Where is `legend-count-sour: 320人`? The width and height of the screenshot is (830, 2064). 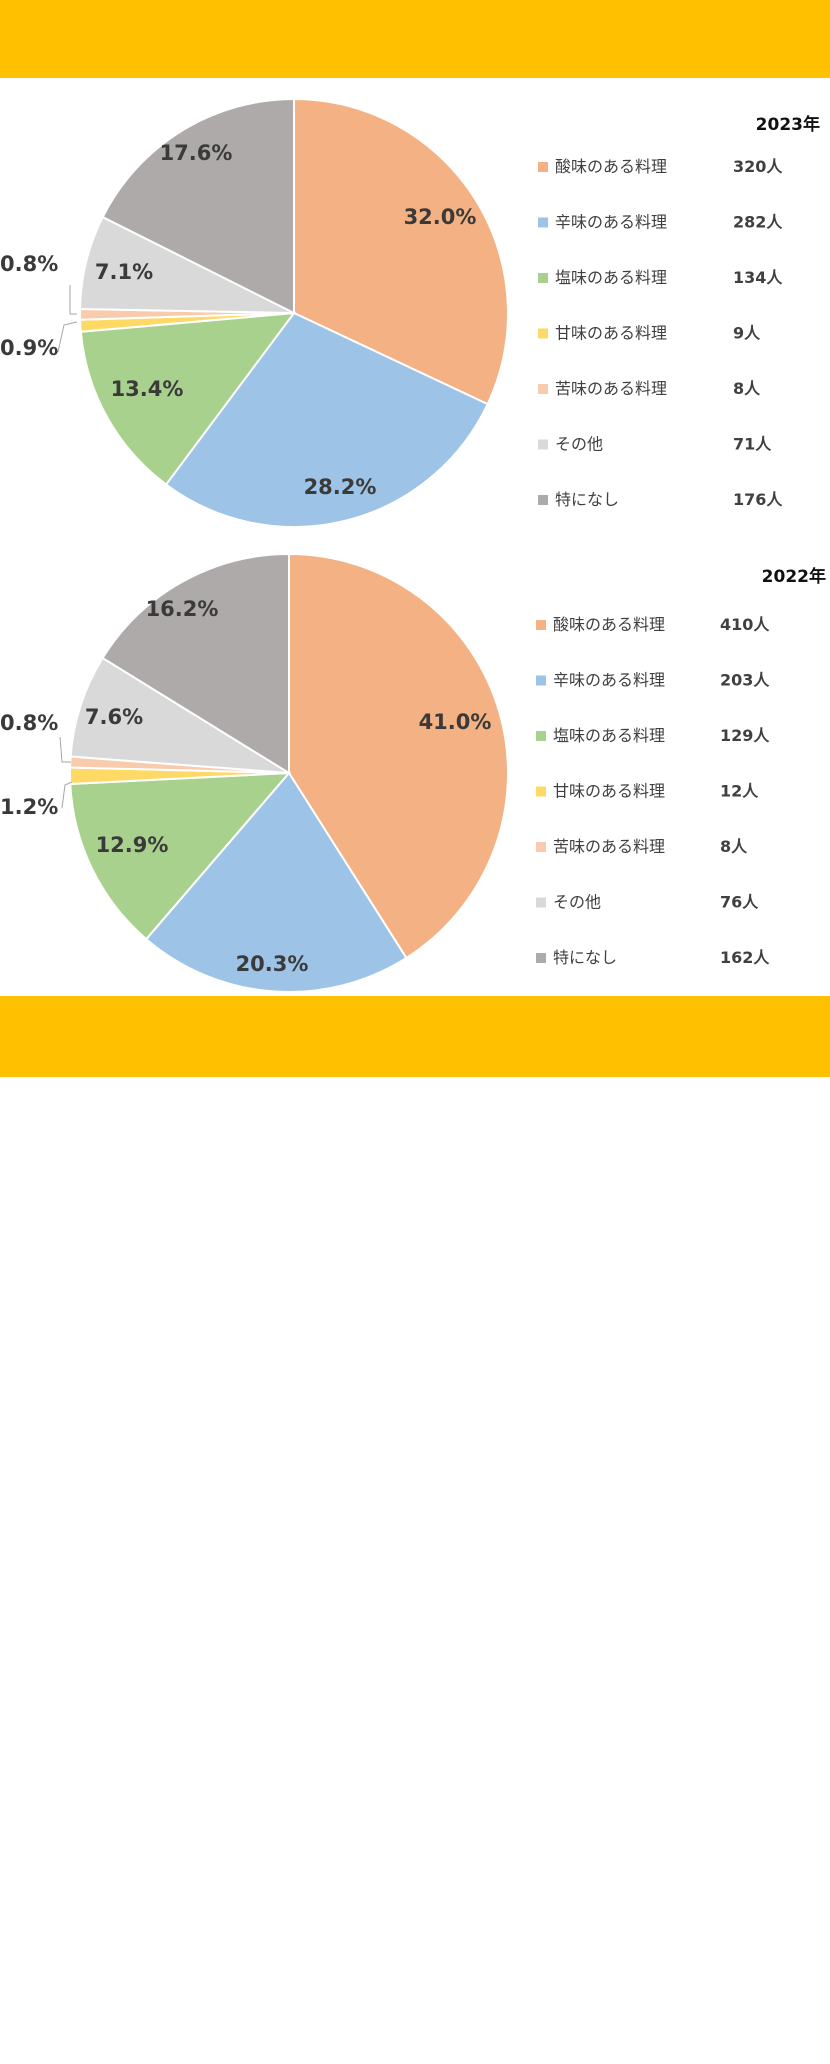 legend-count-sour: 320人 is located at coordinates (758, 166).